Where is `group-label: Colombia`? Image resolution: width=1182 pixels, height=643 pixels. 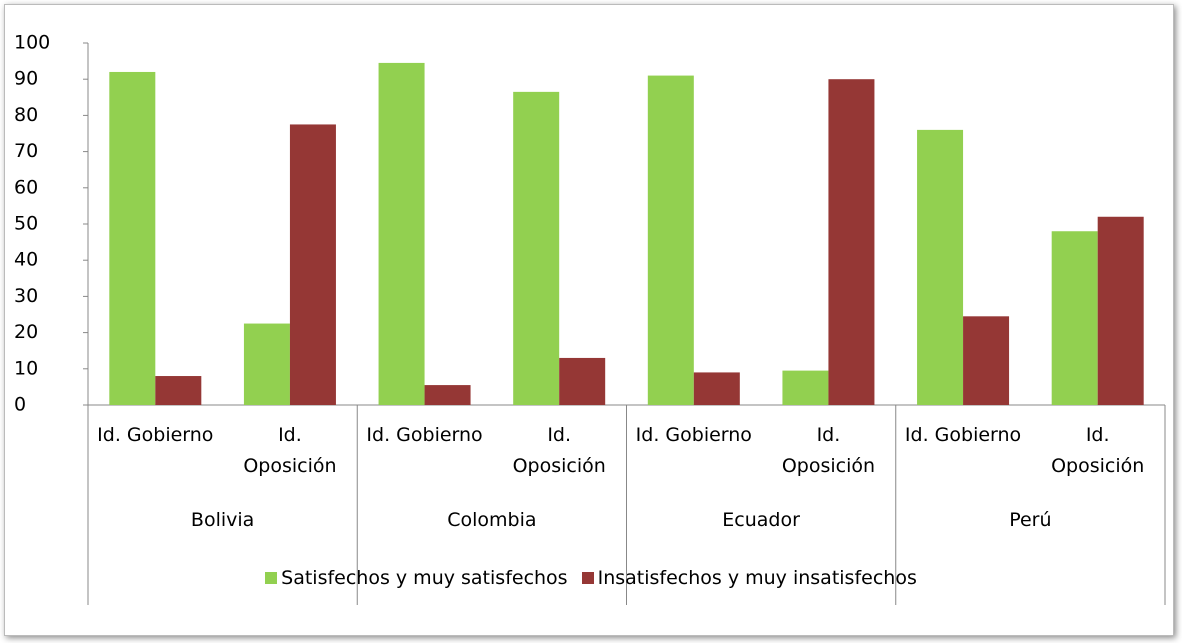 group-label: Colombia is located at coordinates (492, 520).